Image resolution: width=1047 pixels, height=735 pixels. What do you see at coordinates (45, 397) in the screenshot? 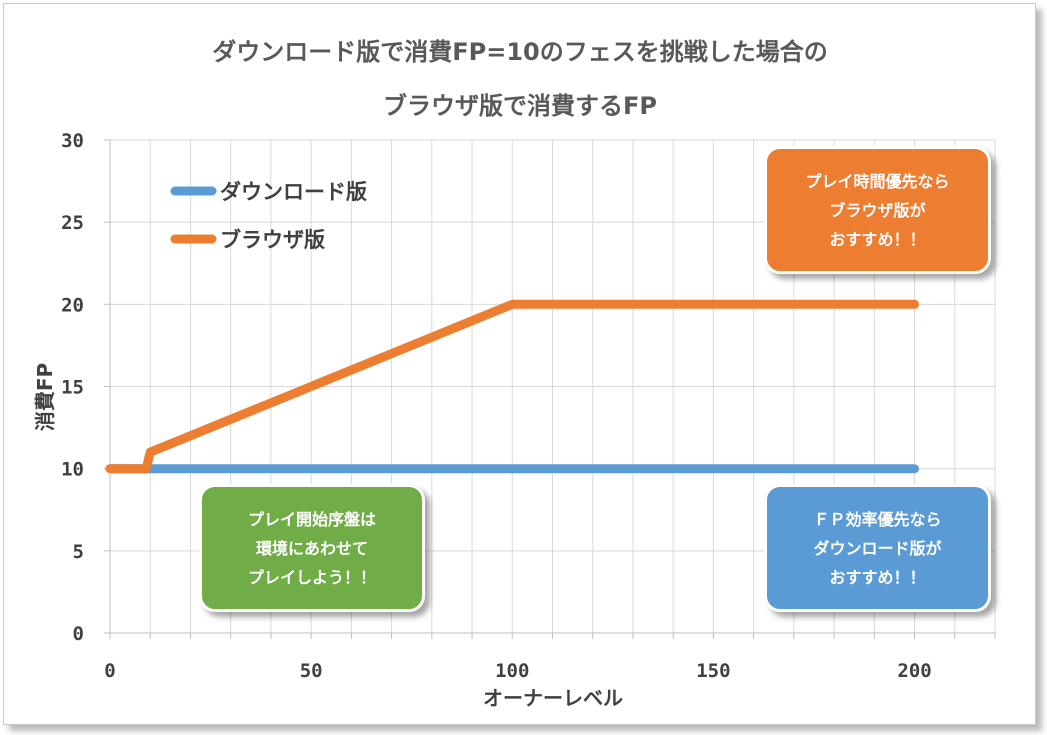
I see `y-axis-label: 消費FP` at bounding box center [45, 397].